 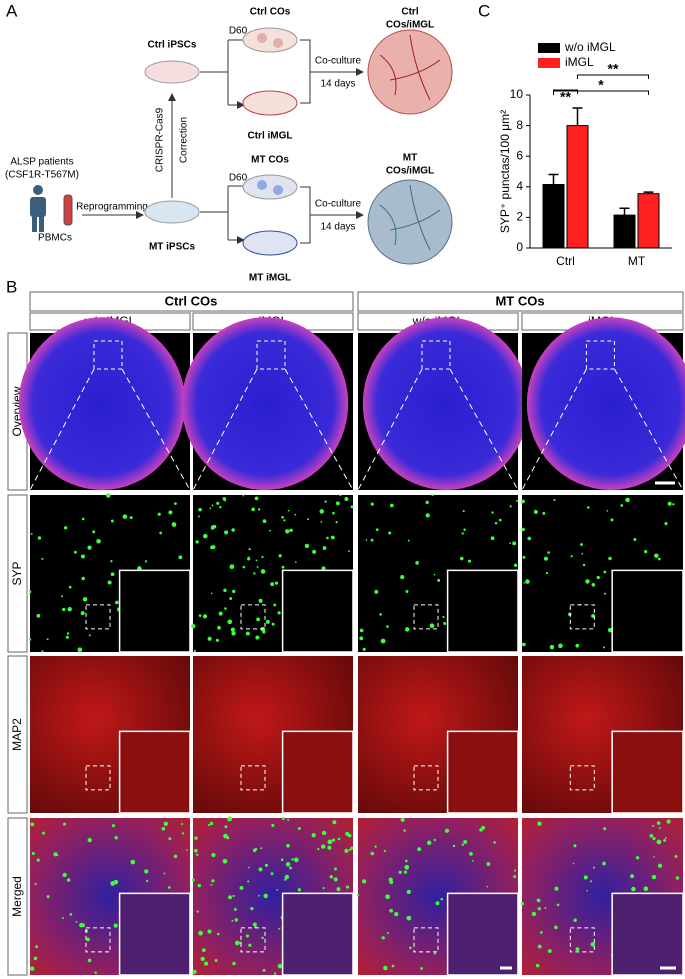 What do you see at coordinates (613, 69) in the screenshot?
I see `sig-label: **` at bounding box center [613, 69].